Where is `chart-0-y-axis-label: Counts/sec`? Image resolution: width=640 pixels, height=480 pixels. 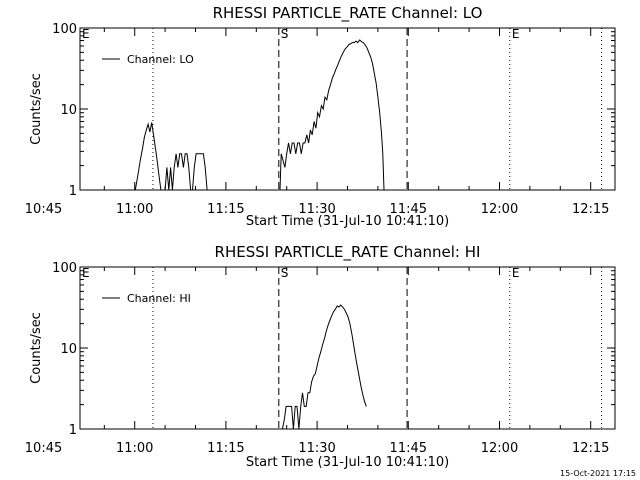
chart-0-y-axis-label: Counts/sec is located at coordinates (36, 109).